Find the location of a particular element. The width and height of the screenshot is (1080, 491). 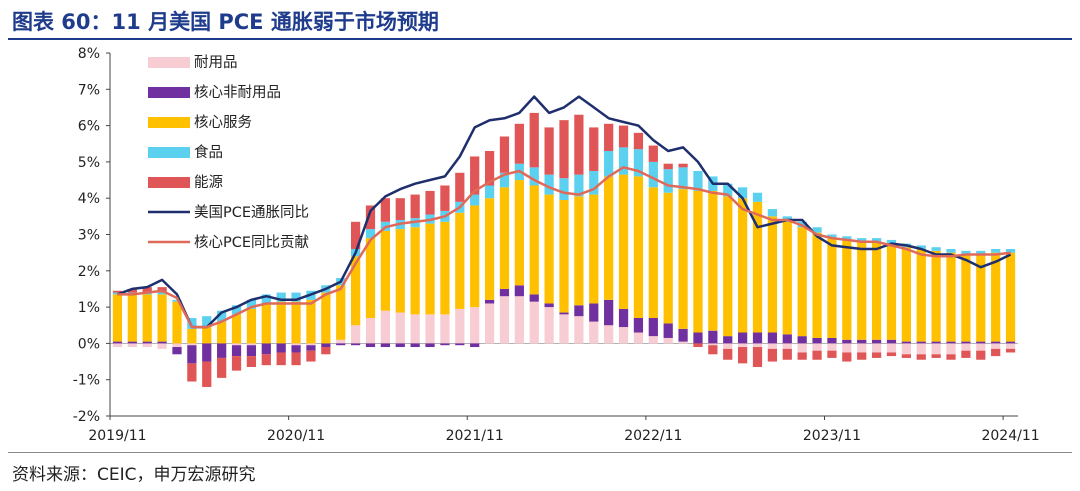

legend-label: 耐用品 is located at coordinates (216, 62).